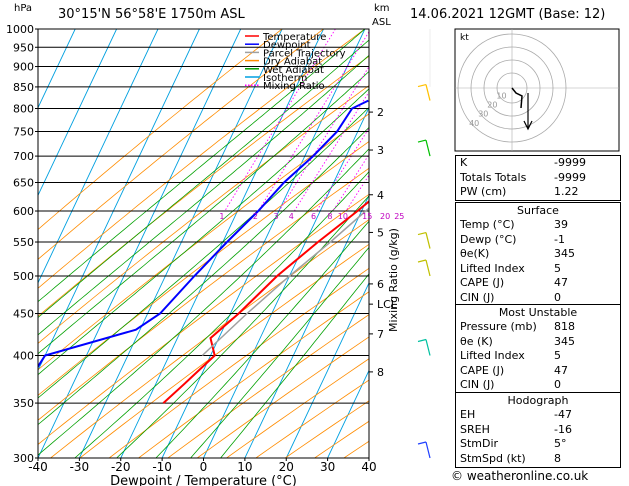 Image resolution: width=629 pixels, height=486 pixels. Describe the element at coordinates (538, 385) in the screenshot. I see `mu-row: CIN (J) 0` at that location.